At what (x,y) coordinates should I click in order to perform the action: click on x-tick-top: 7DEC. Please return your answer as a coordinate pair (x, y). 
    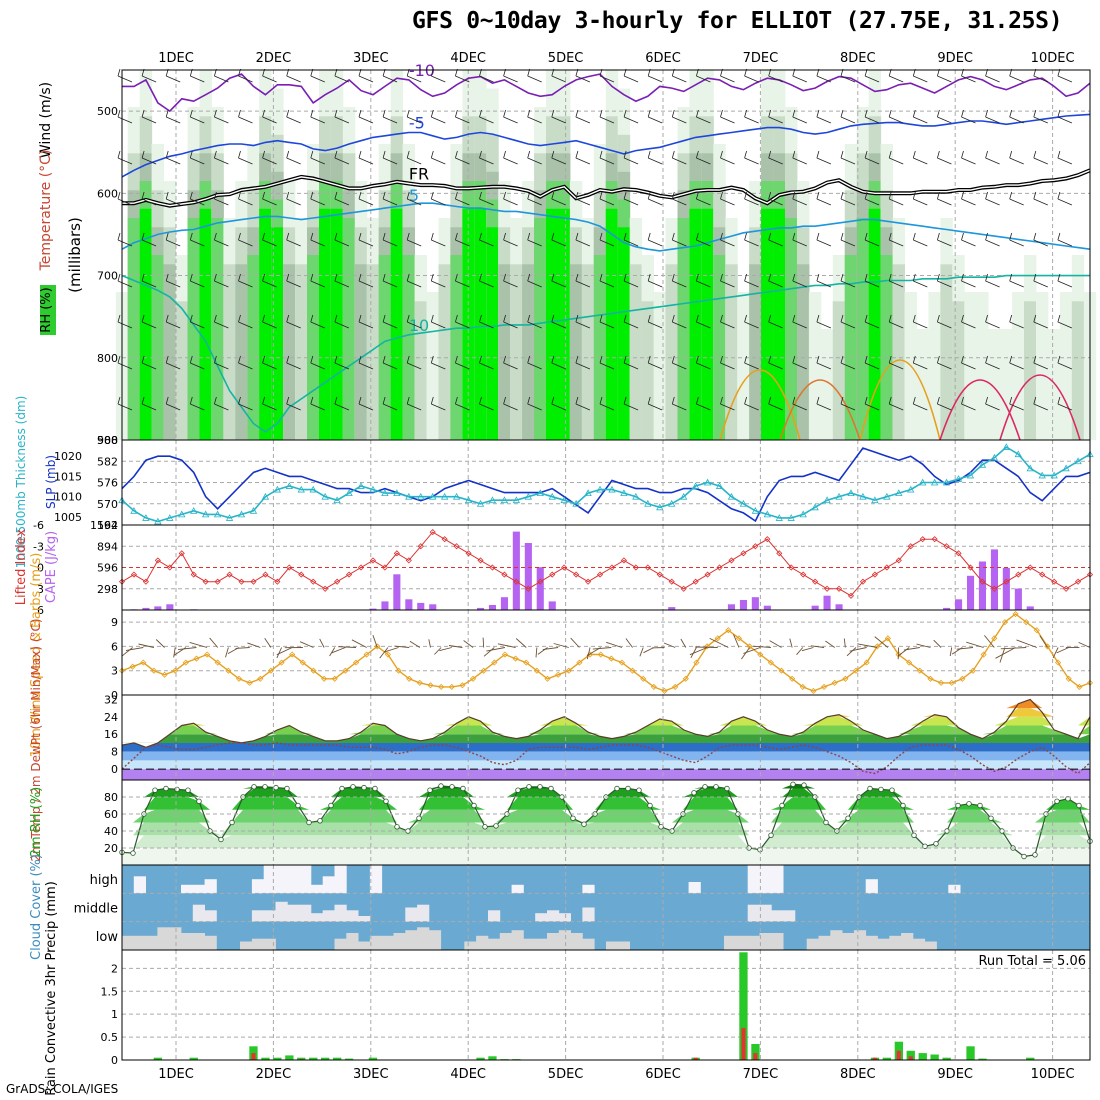
    Looking at the image, I should click on (761, 58).